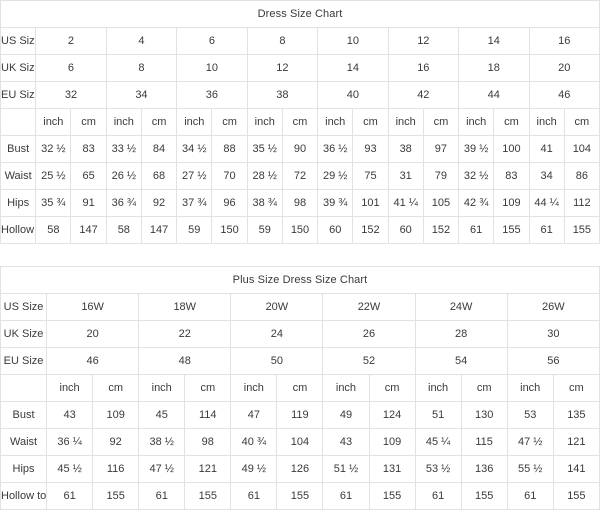  What do you see at coordinates (159, 230) in the screenshot?
I see `cell-hollow-to-floor-3: 147` at bounding box center [159, 230].